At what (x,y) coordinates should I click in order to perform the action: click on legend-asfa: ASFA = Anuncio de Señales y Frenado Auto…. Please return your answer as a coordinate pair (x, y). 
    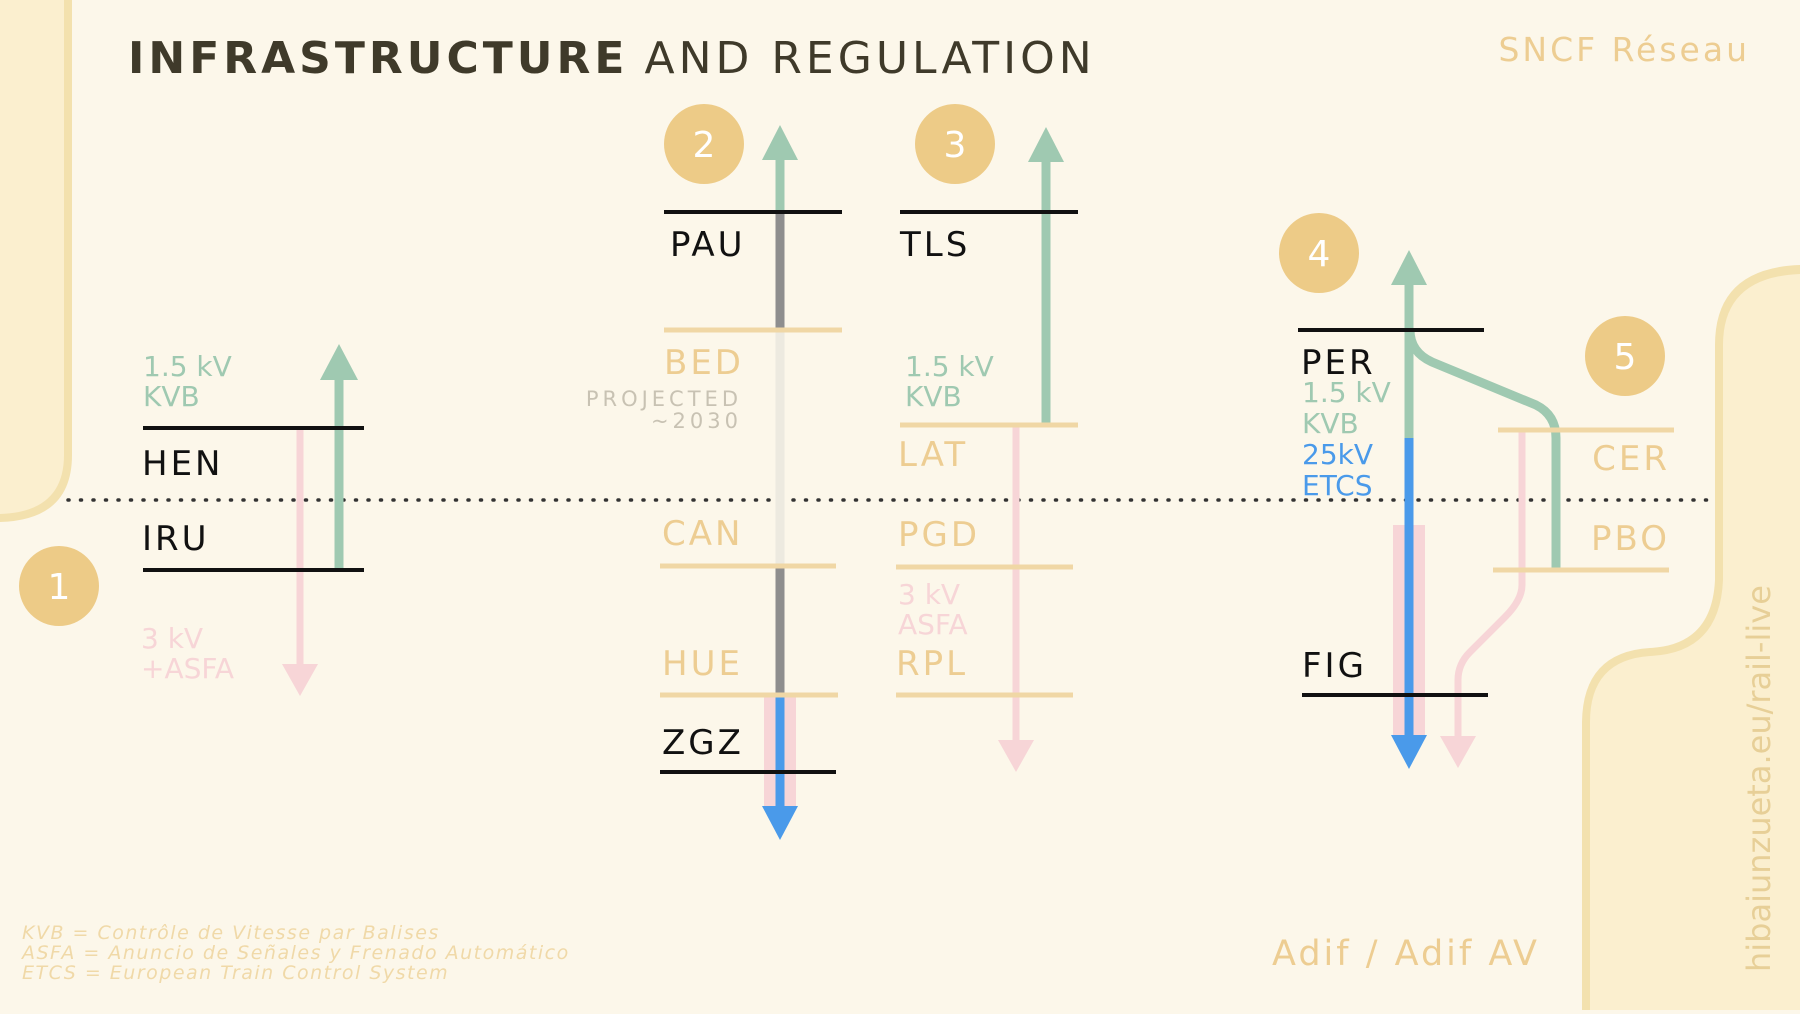
    Looking at the image, I should click on (295, 953).